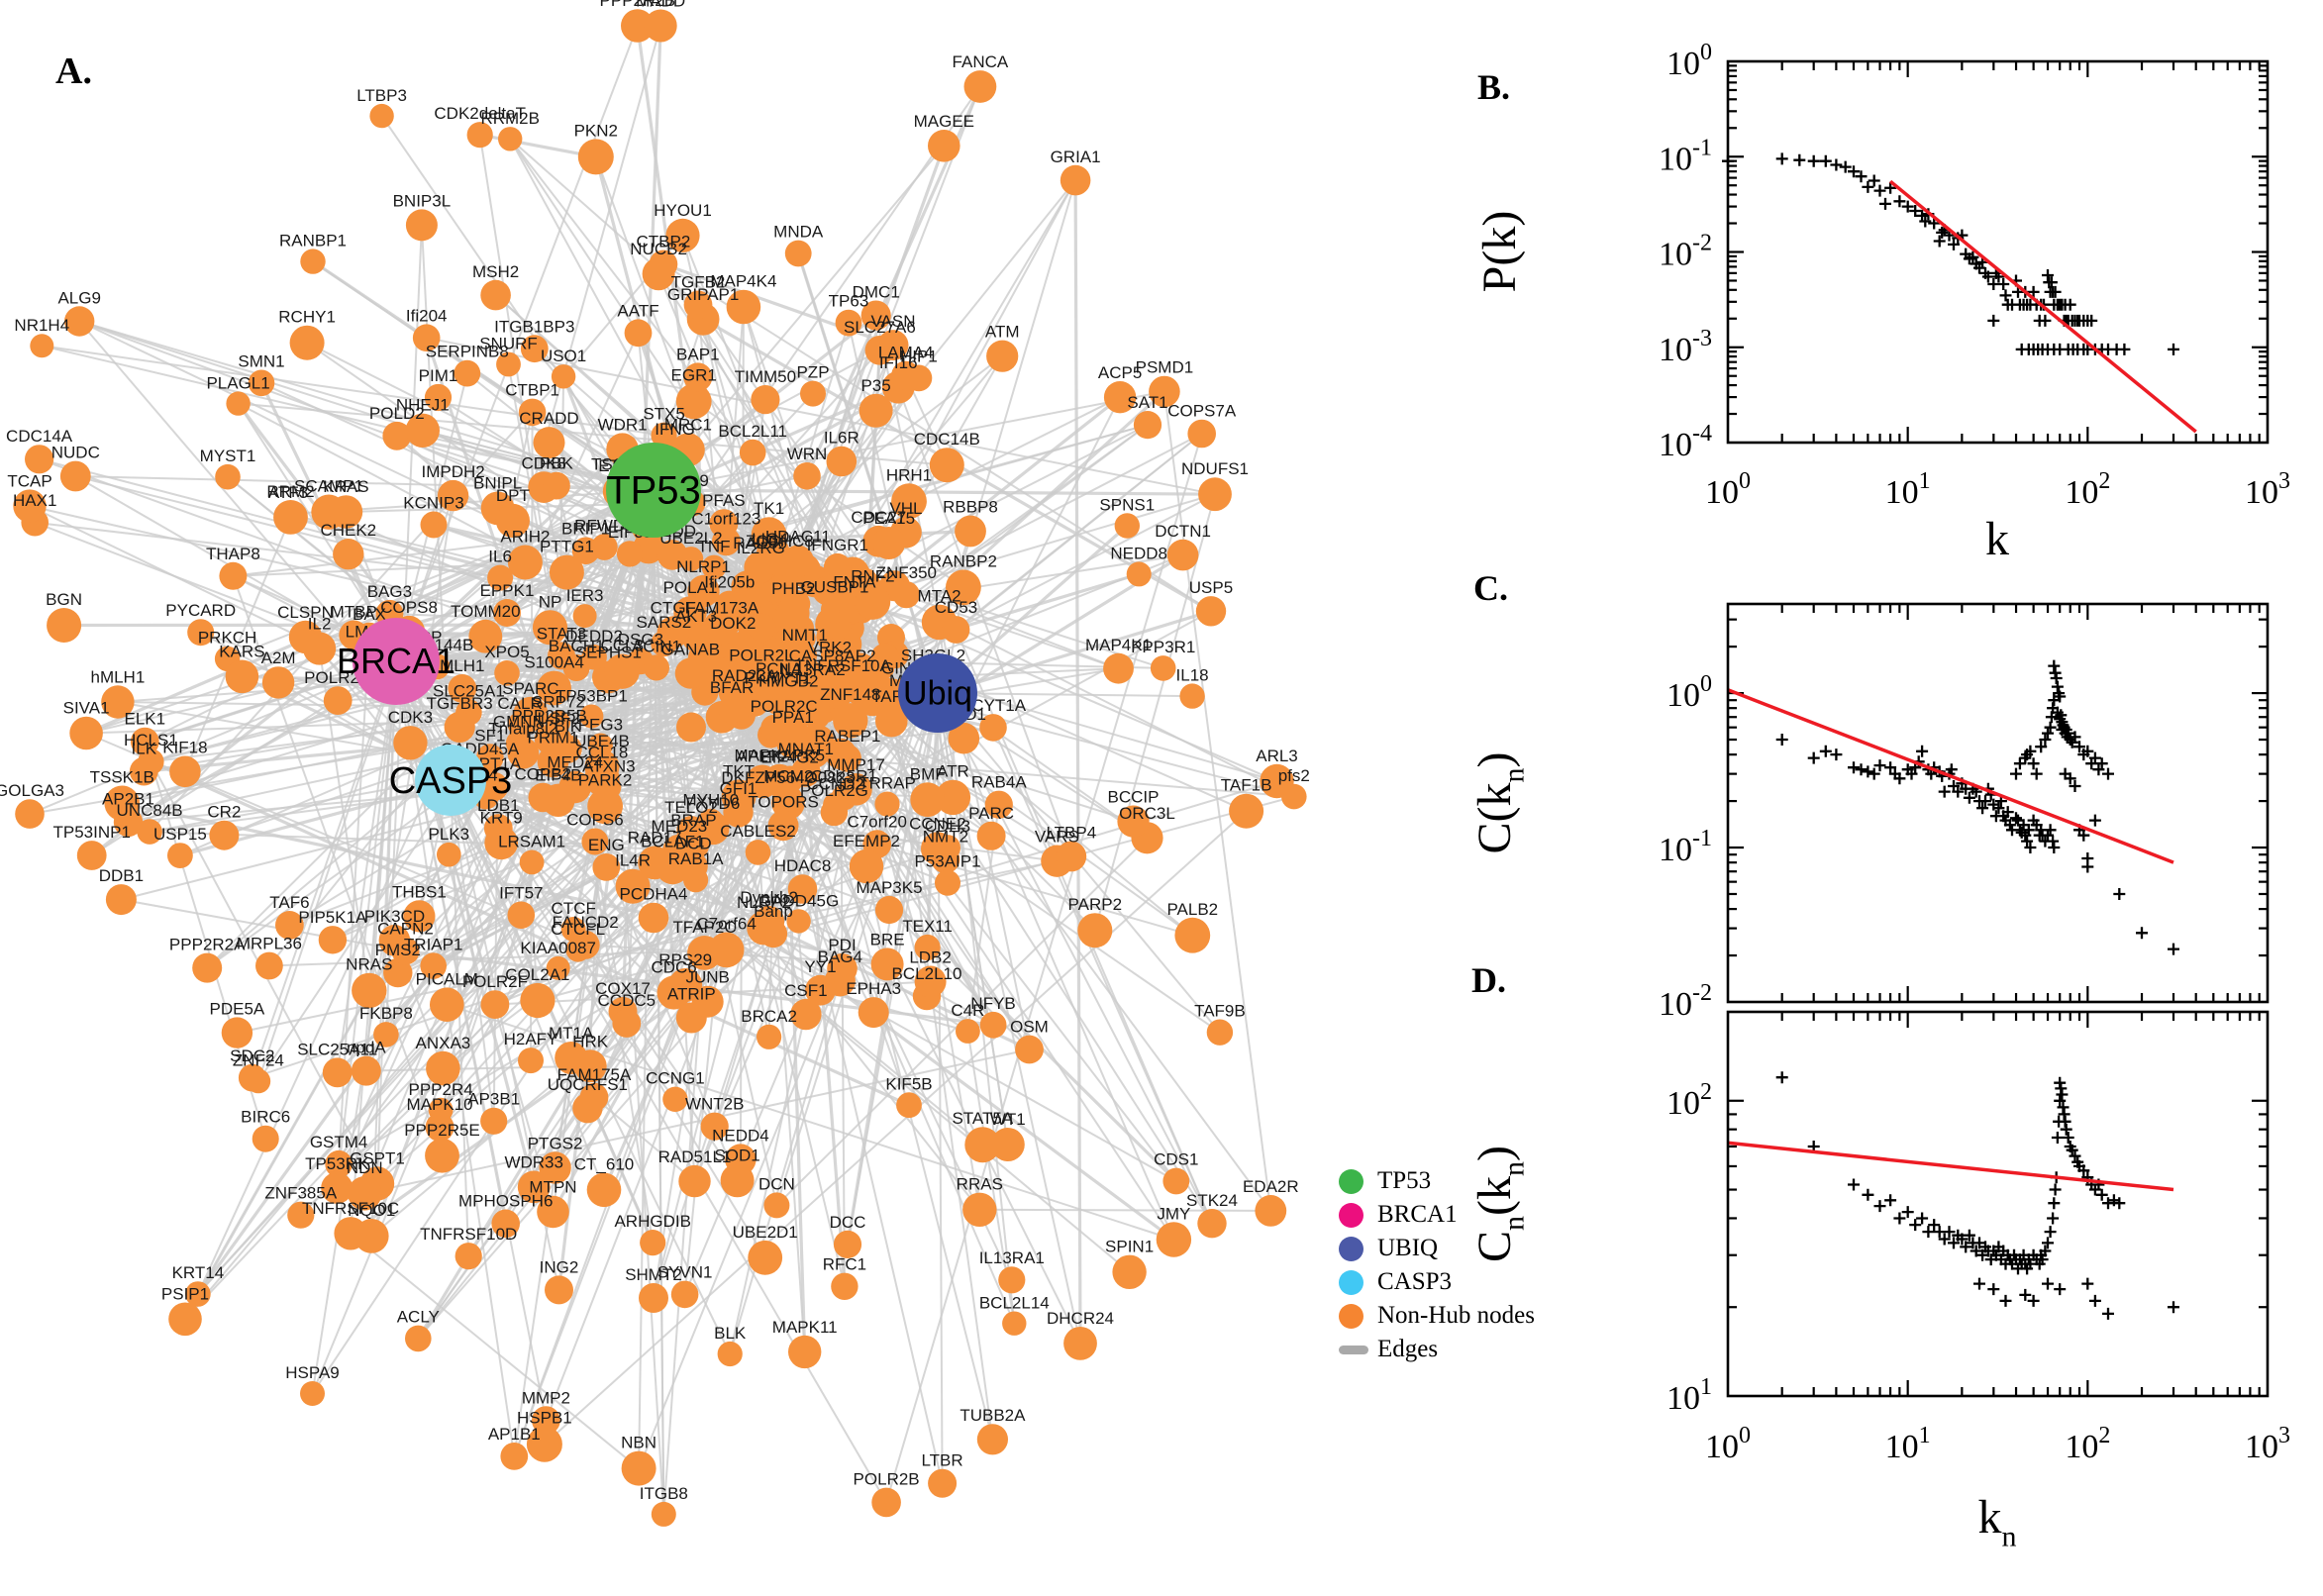  What do you see at coordinates (493, 1099) in the screenshot?
I see `network-node-label: AP3B1` at bounding box center [493, 1099].